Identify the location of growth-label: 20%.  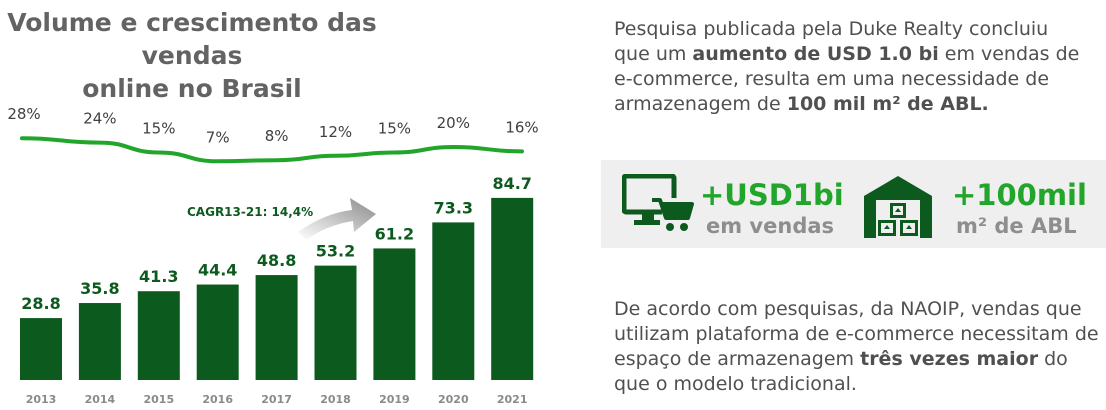
(453, 123).